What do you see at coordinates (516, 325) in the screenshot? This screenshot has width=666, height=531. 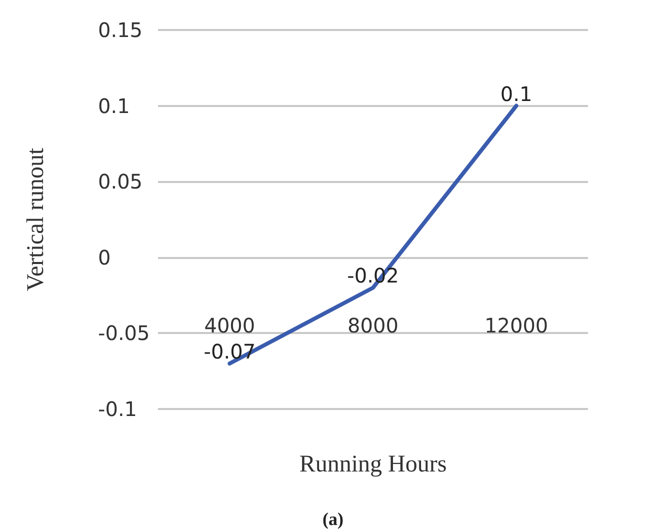 I see `x-tick-label: 12000` at bounding box center [516, 325].